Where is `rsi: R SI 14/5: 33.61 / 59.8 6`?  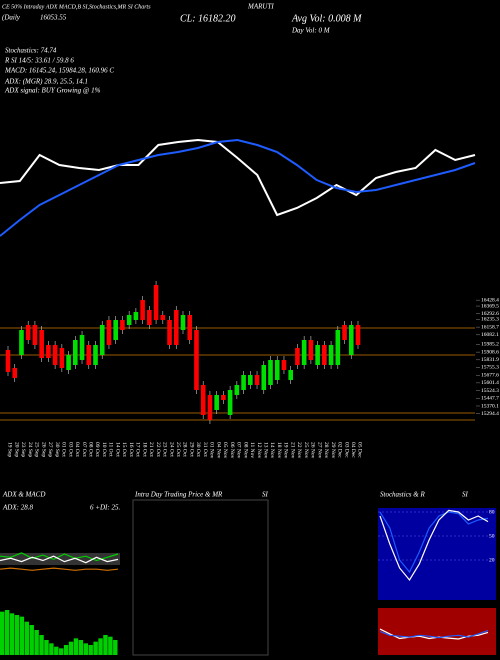 rsi: R SI 14/5: 33.61 / 59.8 6 is located at coordinates (39, 61).